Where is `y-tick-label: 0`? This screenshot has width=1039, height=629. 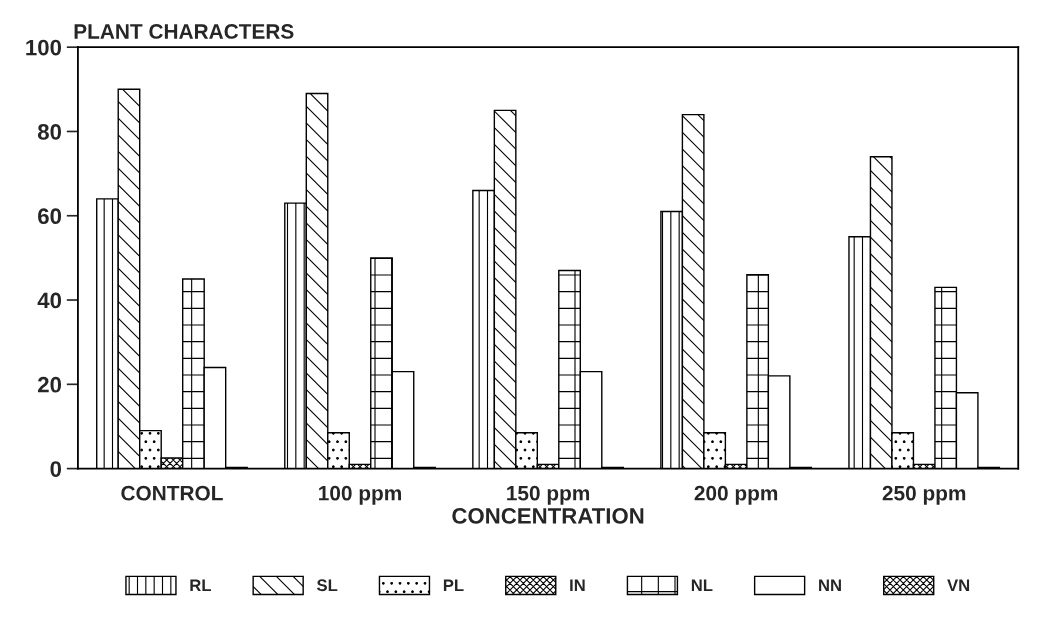 y-tick-label: 0 is located at coordinates (56, 469).